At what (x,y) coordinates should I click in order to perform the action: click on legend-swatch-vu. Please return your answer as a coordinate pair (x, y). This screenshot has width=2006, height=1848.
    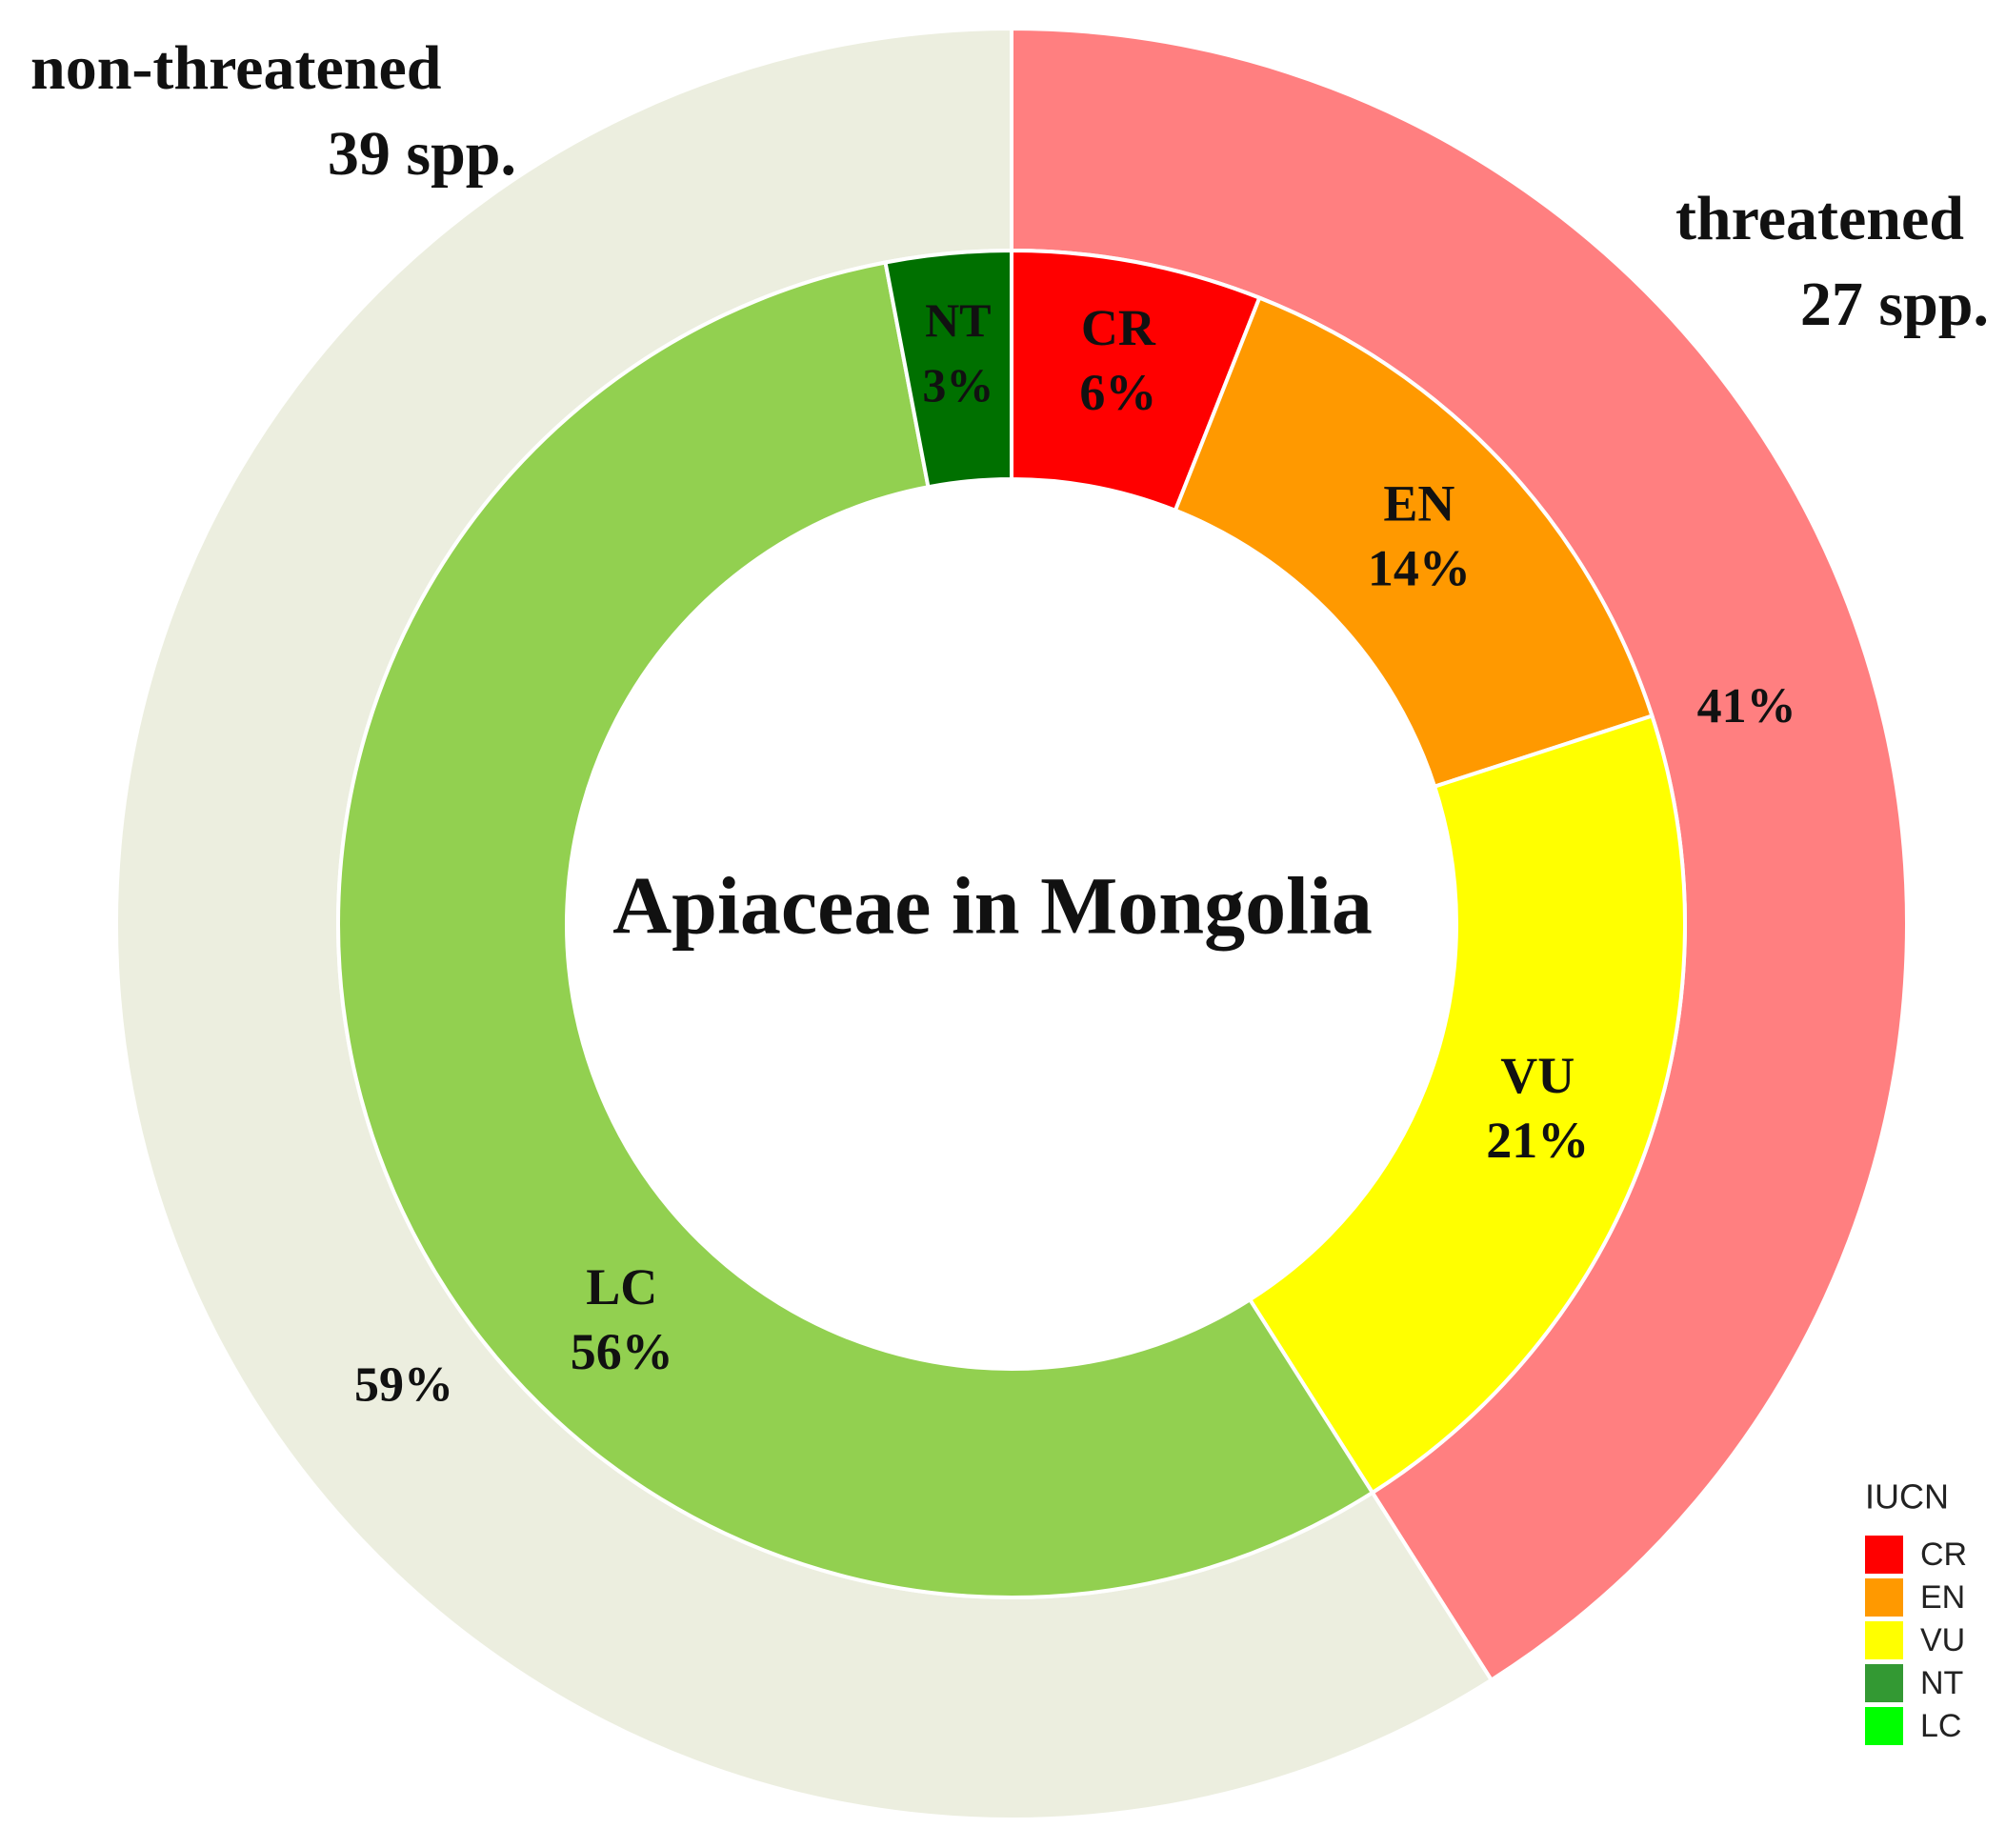
    Looking at the image, I should click on (1884, 1640).